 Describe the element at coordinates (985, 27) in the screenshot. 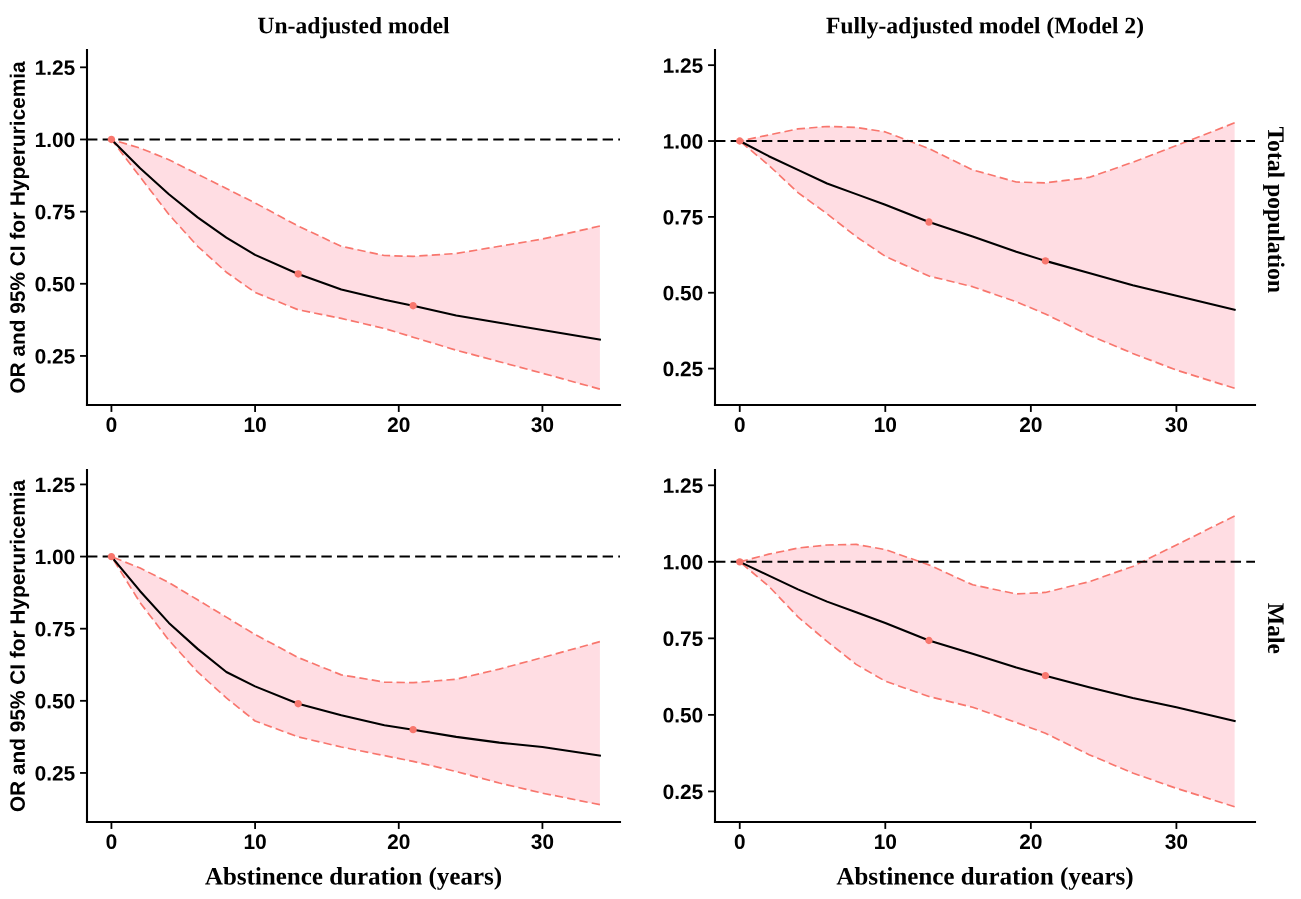

I see `chart-title: Fully-adjusted model (Model 2)` at that location.